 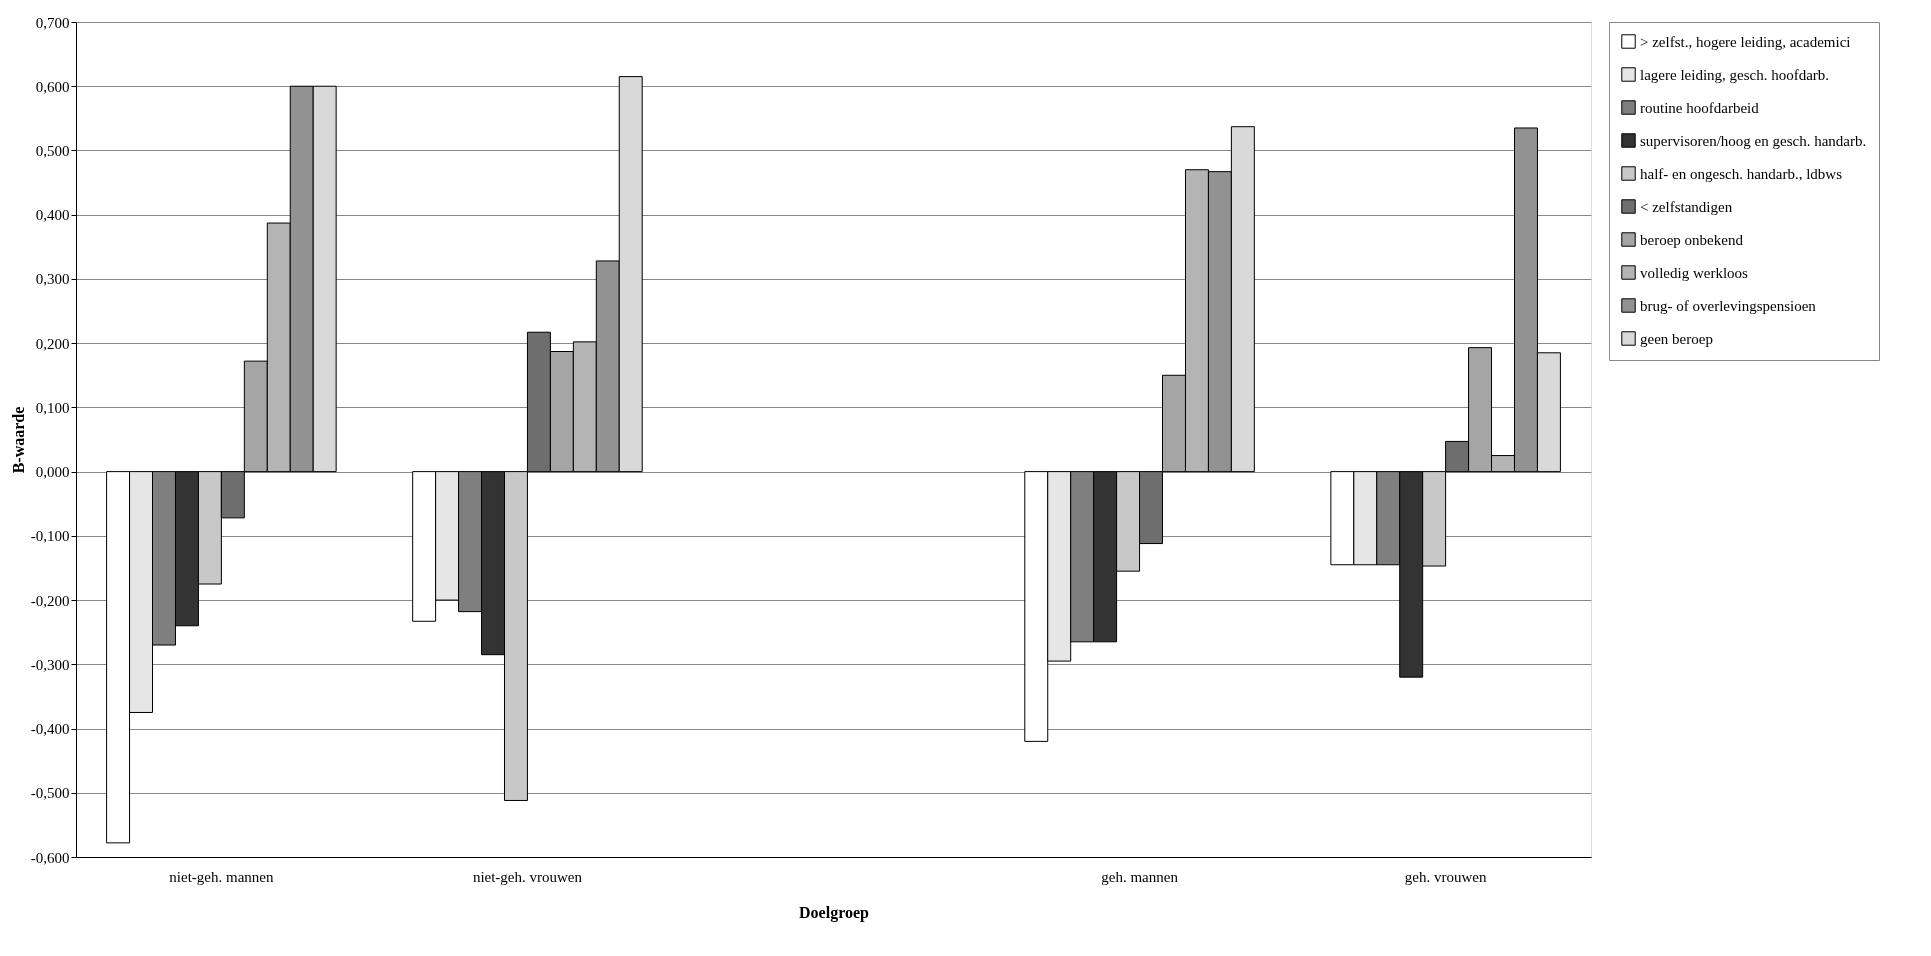 What do you see at coordinates (52, 86) in the screenshot?
I see `y-tick-label: 0,600` at bounding box center [52, 86].